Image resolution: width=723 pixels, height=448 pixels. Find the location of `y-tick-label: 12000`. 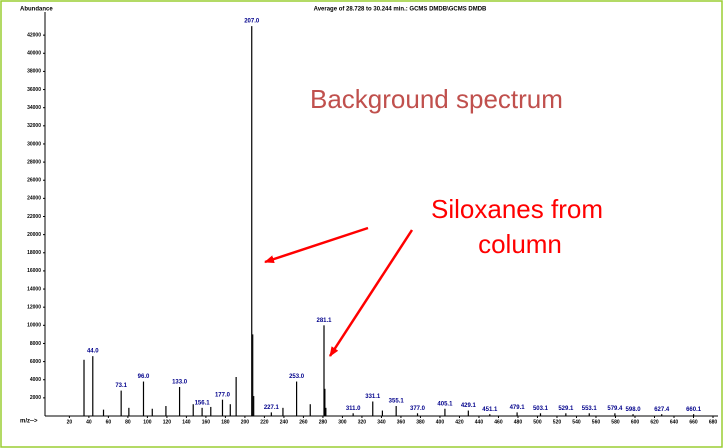

y-tick-label: 12000 is located at coordinates (34, 308).